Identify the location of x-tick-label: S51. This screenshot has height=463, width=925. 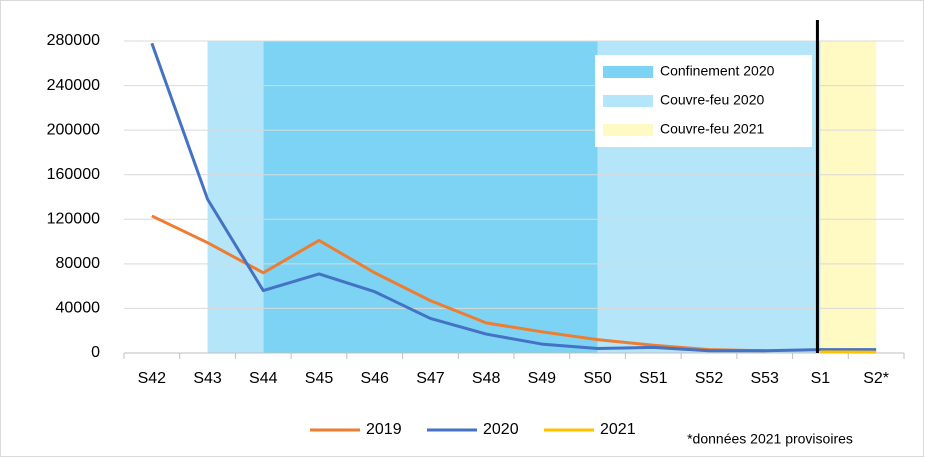
(653, 378).